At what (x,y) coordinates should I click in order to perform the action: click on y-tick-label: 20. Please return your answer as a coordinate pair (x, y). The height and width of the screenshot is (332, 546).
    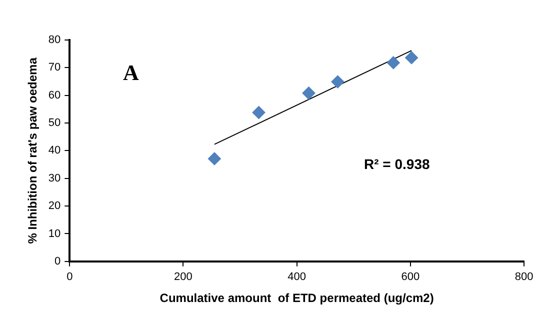
    Looking at the image, I should click on (54, 206).